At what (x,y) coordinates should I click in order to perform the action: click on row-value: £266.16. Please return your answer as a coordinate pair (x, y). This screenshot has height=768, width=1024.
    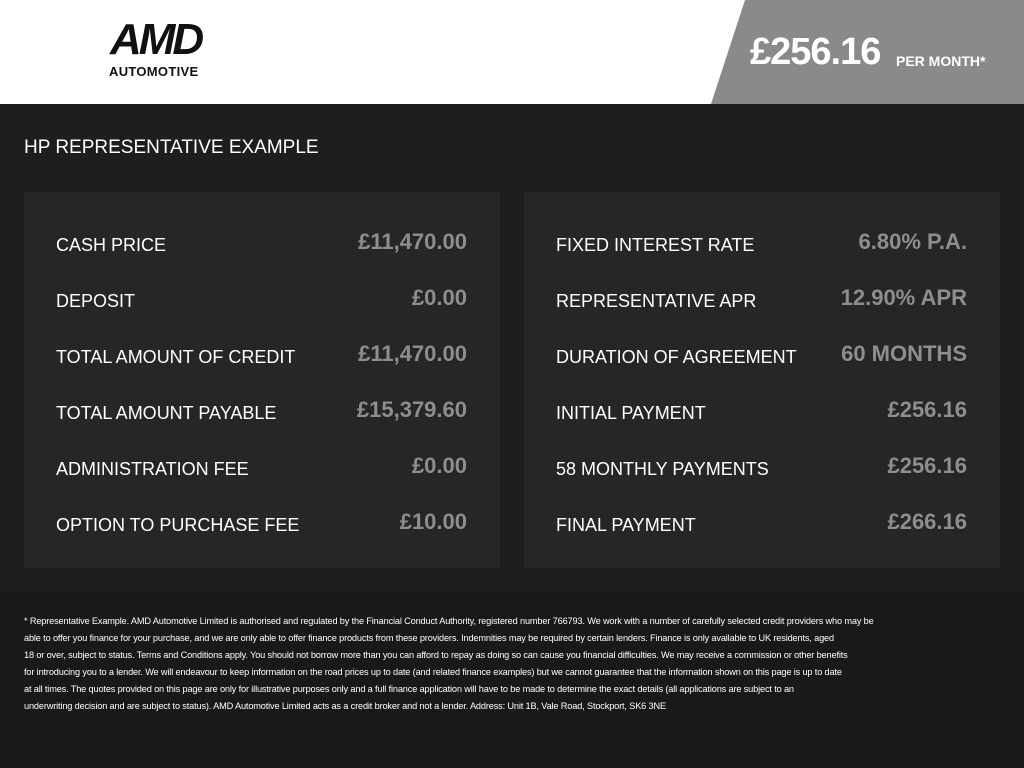
    Looking at the image, I should click on (927, 521).